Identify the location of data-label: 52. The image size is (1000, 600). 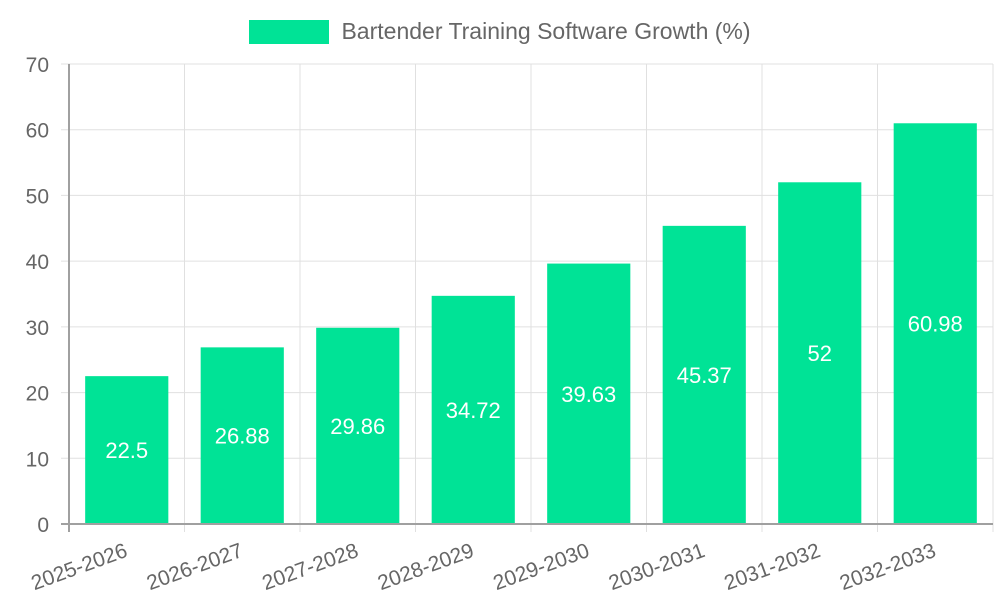
(820, 353).